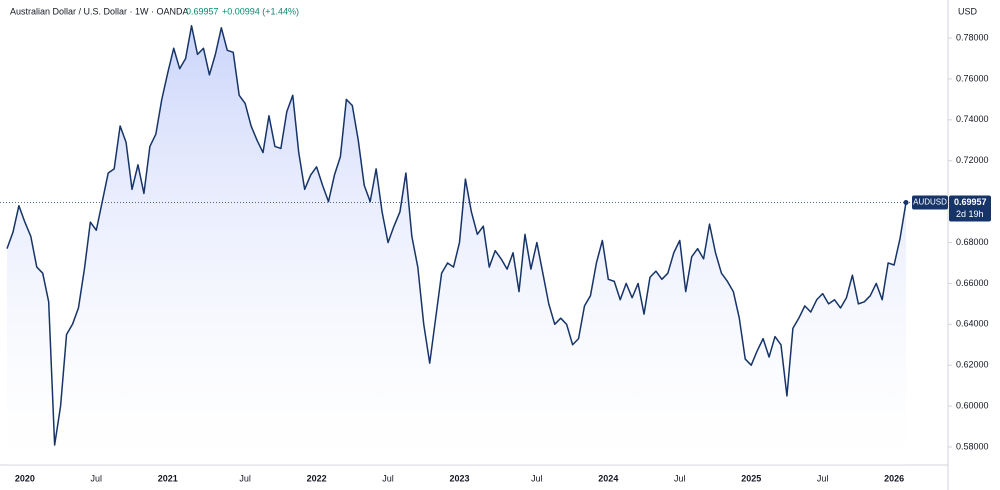  I want to click on x-tick-label: 2026, so click(894, 478).